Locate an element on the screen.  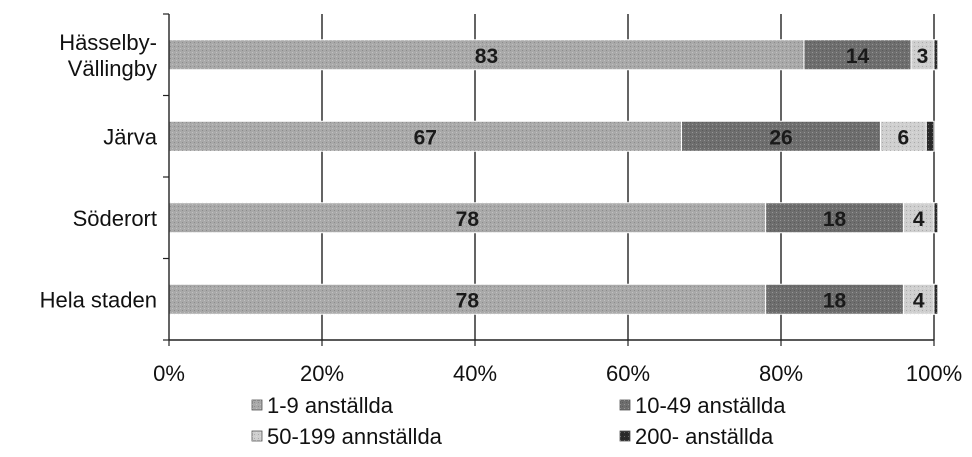
legend-label: 10-49 anställda is located at coordinates (710, 405).